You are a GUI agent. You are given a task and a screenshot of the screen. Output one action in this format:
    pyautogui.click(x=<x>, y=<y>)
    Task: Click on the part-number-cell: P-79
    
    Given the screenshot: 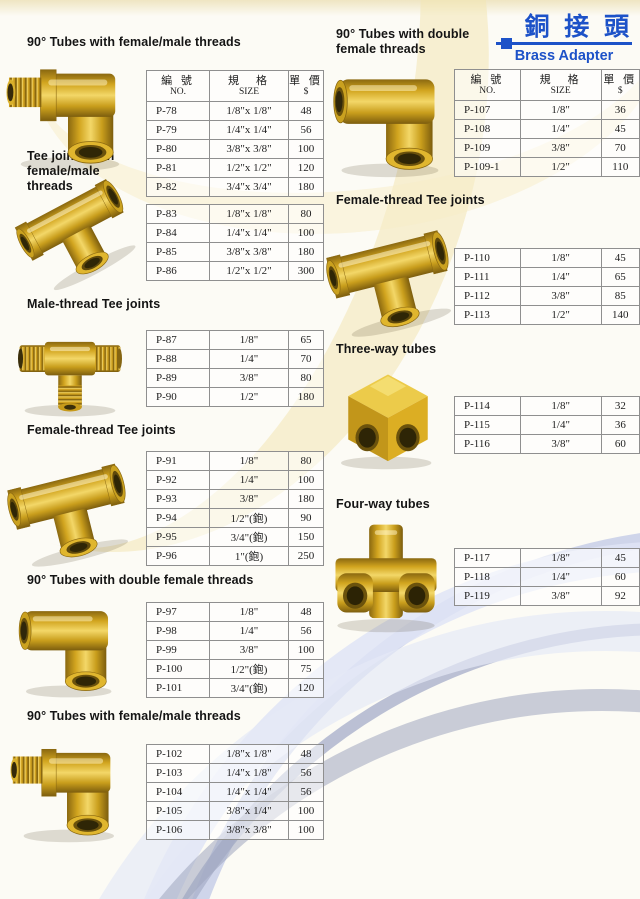 What is the action you would take?
    pyautogui.click(x=178, y=130)
    